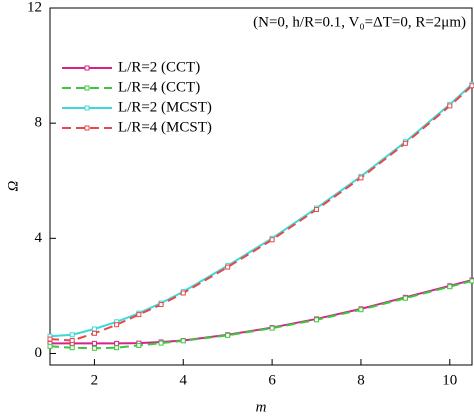 The height and width of the screenshot is (418, 474). What do you see at coordinates (165, 107) in the screenshot?
I see `legend-label: L/R=2 (MCST)` at bounding box center [165, 107].